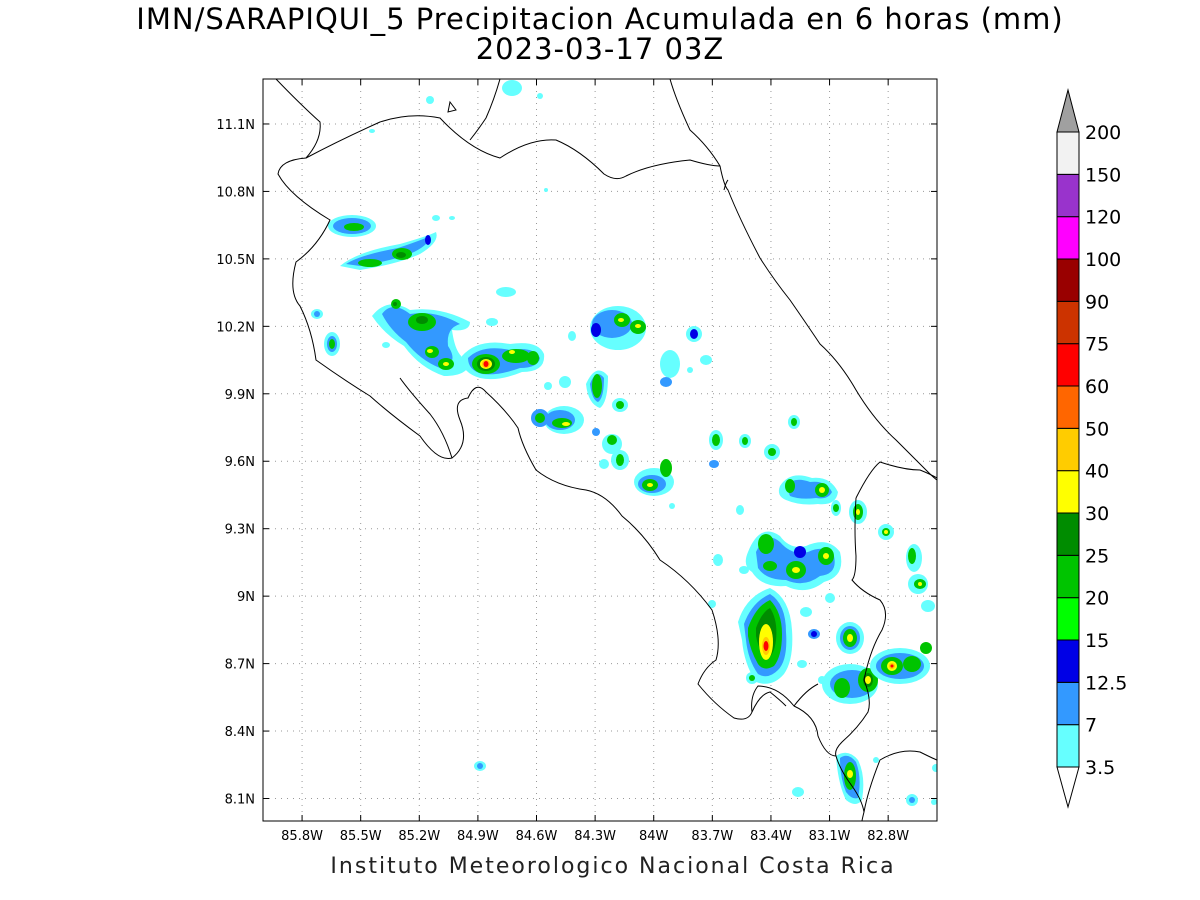  What do you see at coordinates (302, 836) in the screenshot?
I see `lon-tick-label: 85.8W` at bounding box center [302, 836].